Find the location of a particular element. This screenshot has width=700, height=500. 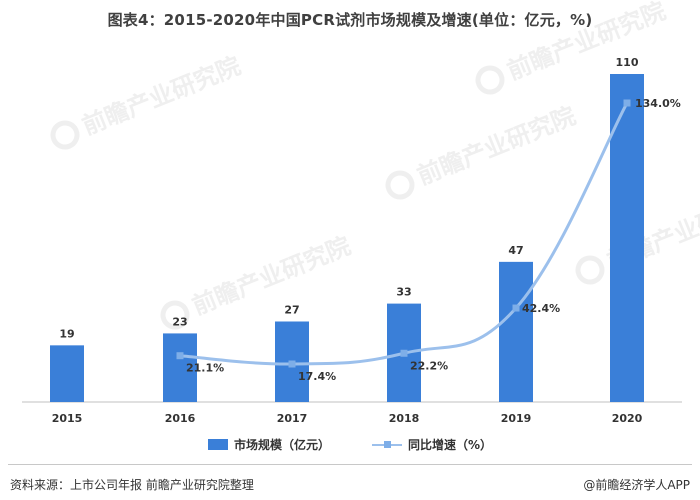

footer-divider is located at coordinates (350, 464).